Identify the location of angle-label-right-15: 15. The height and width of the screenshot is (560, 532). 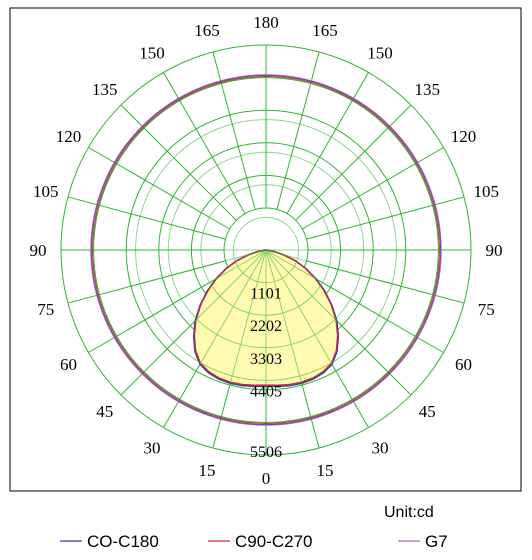
(325, 470).